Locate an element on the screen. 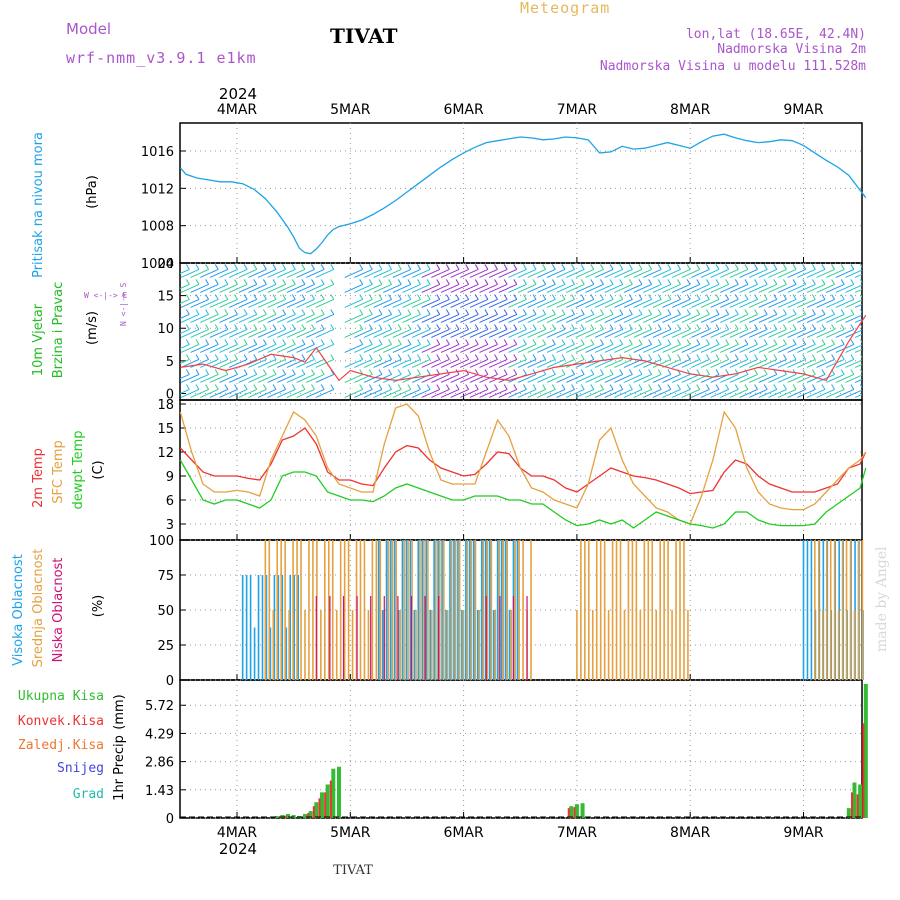  top-year: 2024 is located at coordinates (238, 94).